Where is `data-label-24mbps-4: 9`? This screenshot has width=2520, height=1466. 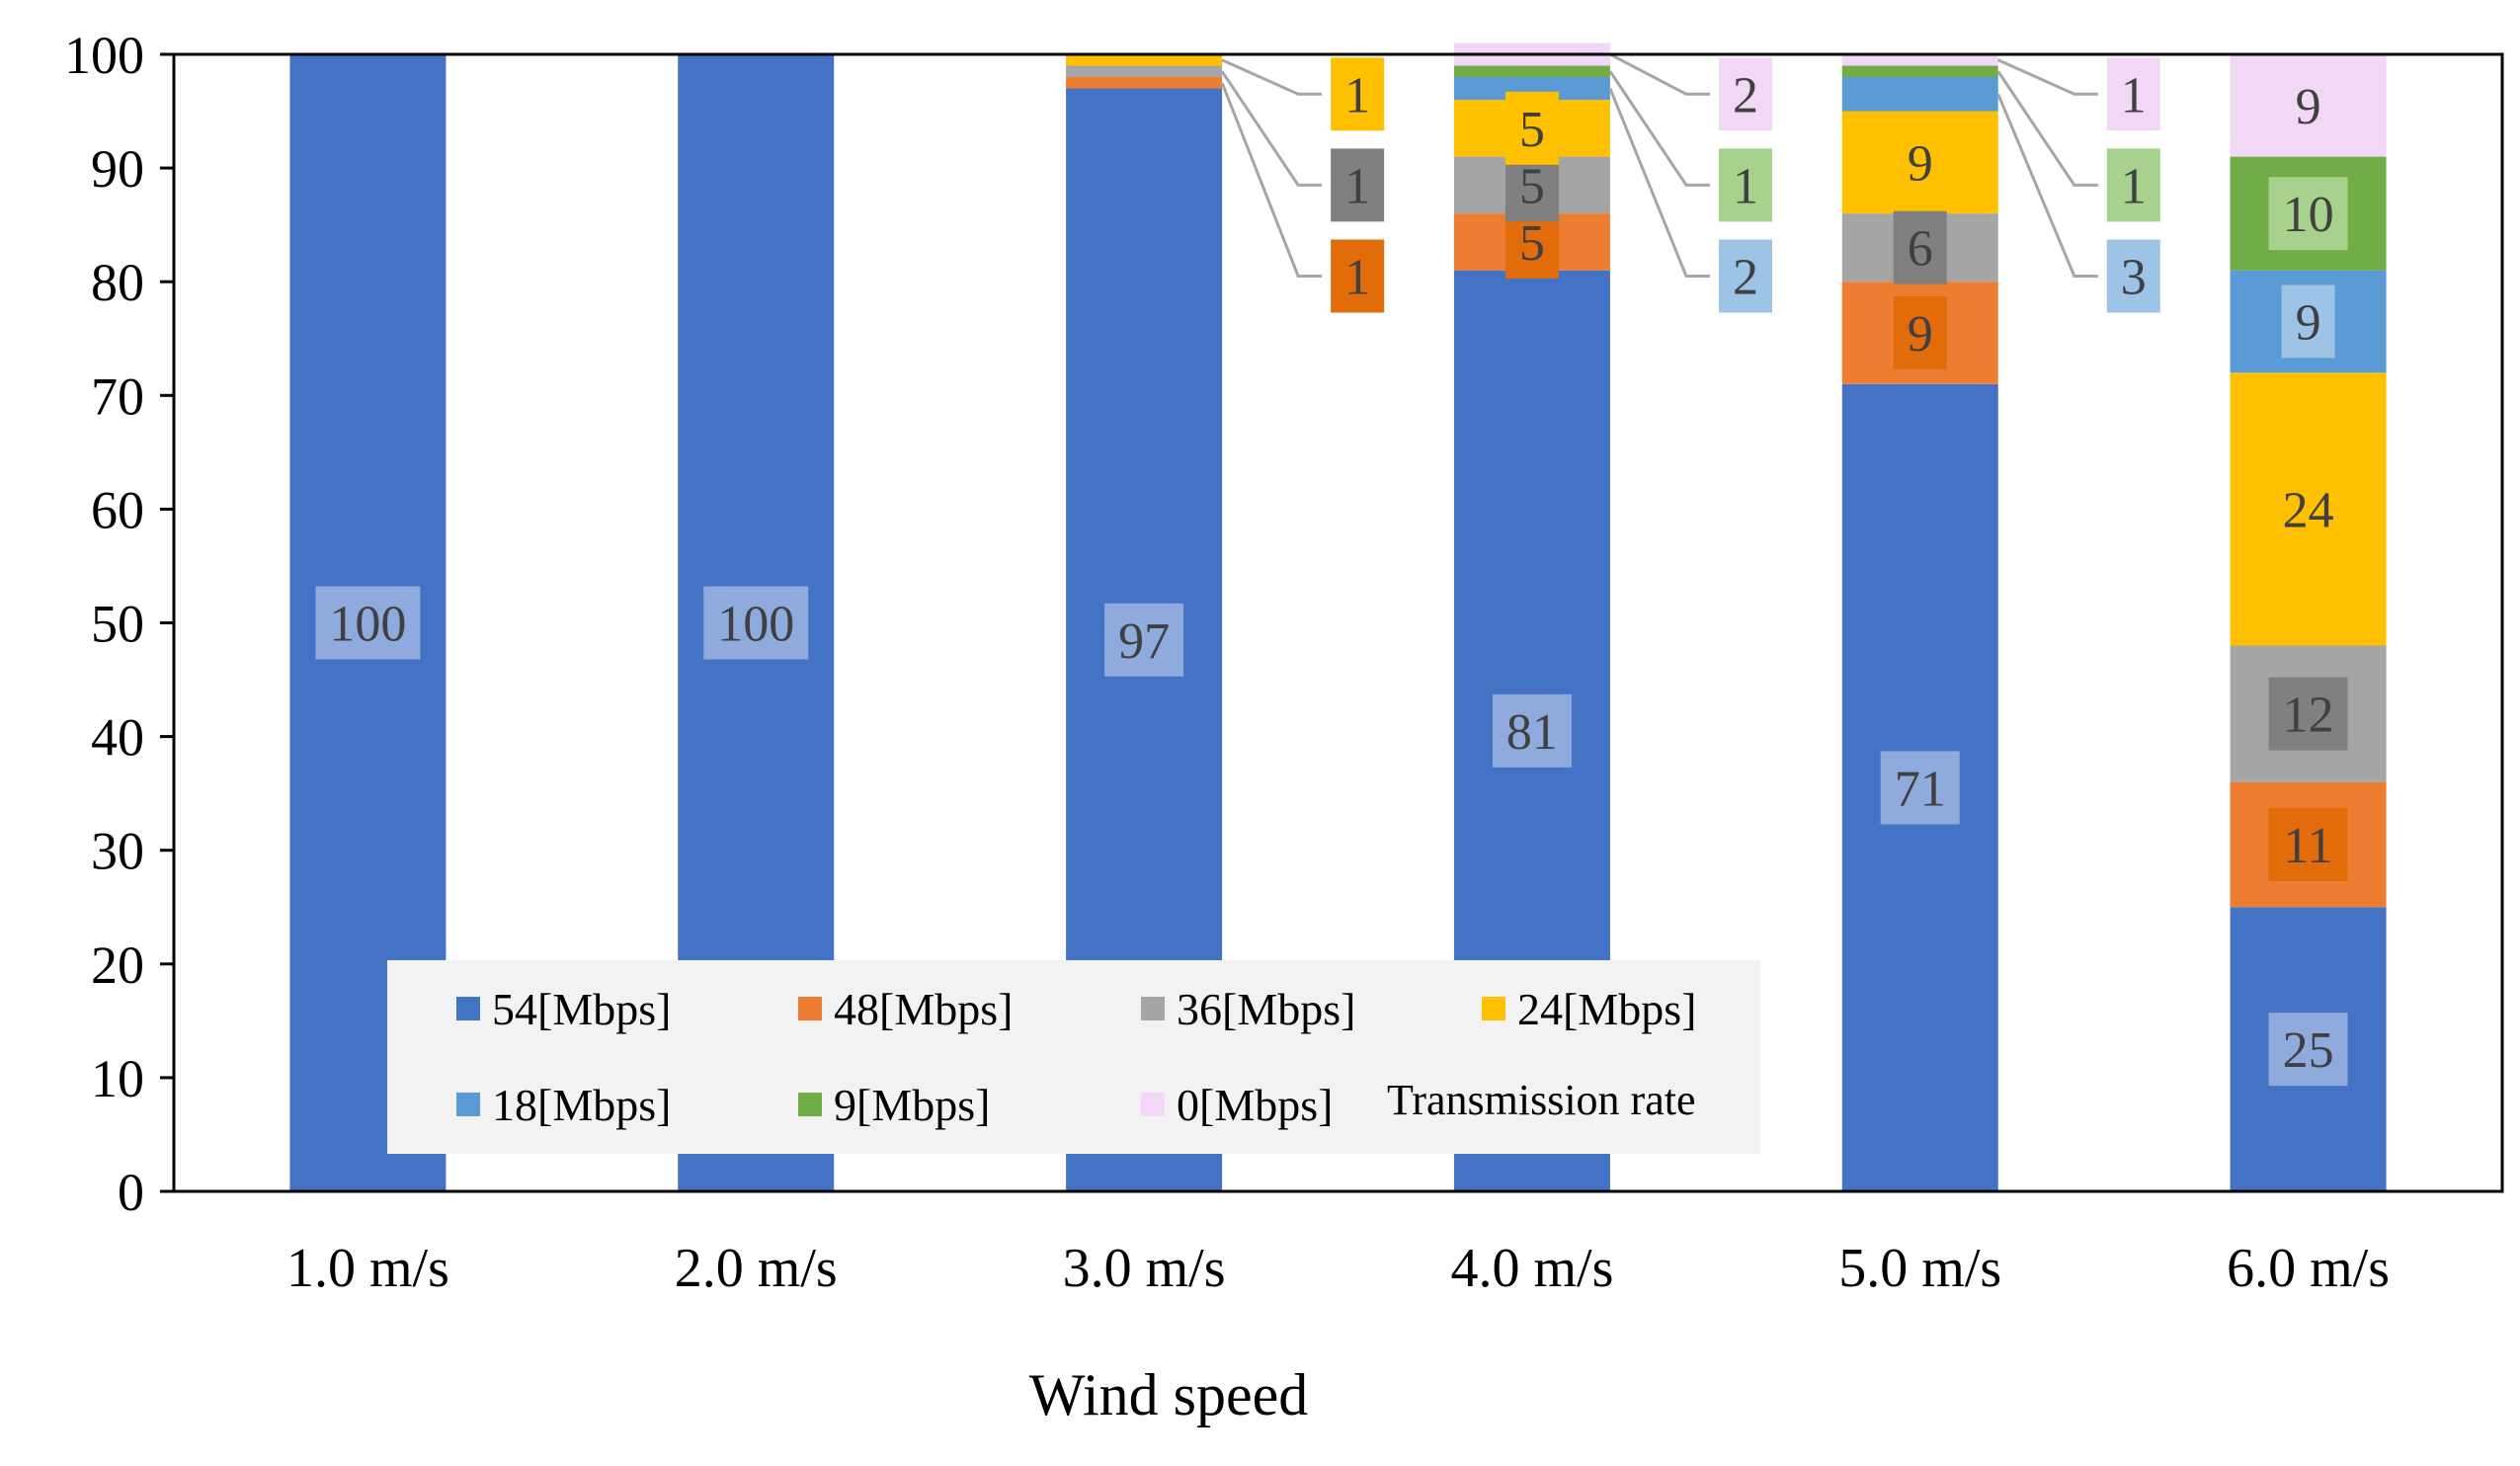
data-label-24mbps-4: 9 is located at coordinates (1920, 163).